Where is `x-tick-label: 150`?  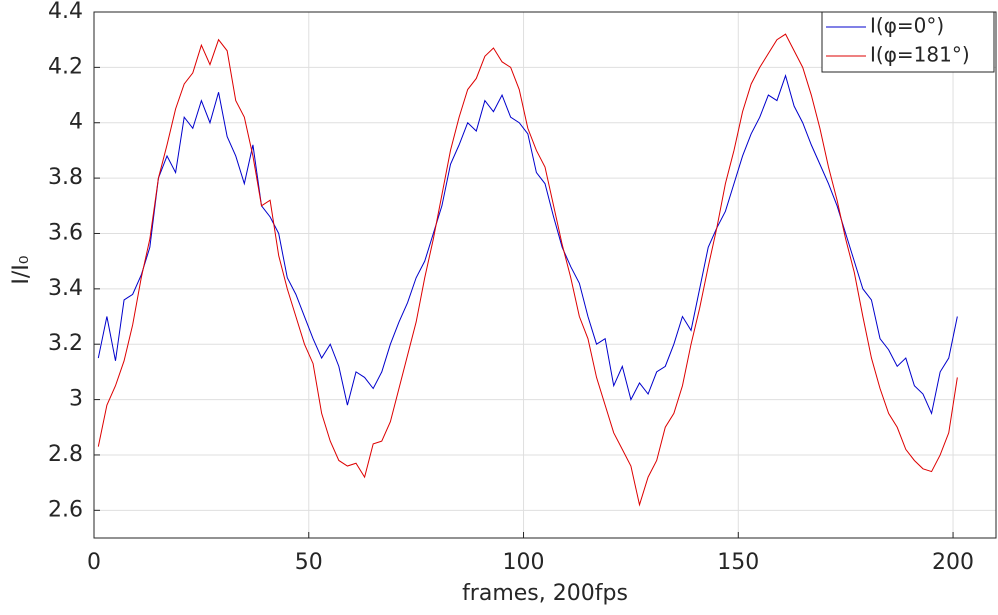
x-tick-label: 150 is located at coordinates (738, 562).